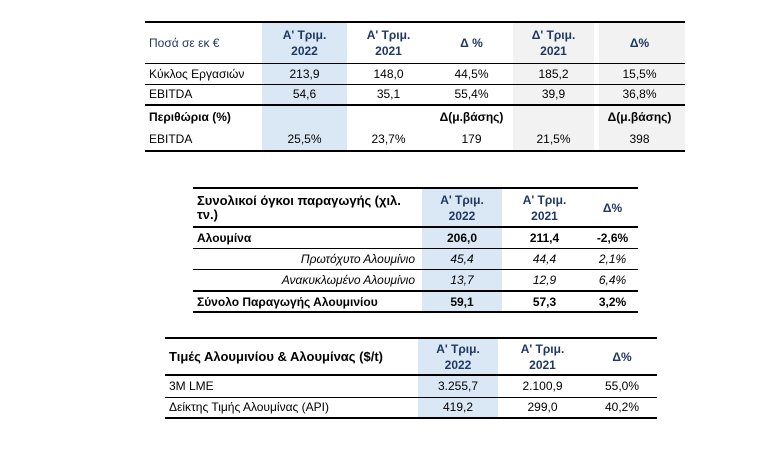 The width and height of the screenshot is (781, 449). I want to click on row-label: Κύκλος Εργασιών, so click(197, 73).